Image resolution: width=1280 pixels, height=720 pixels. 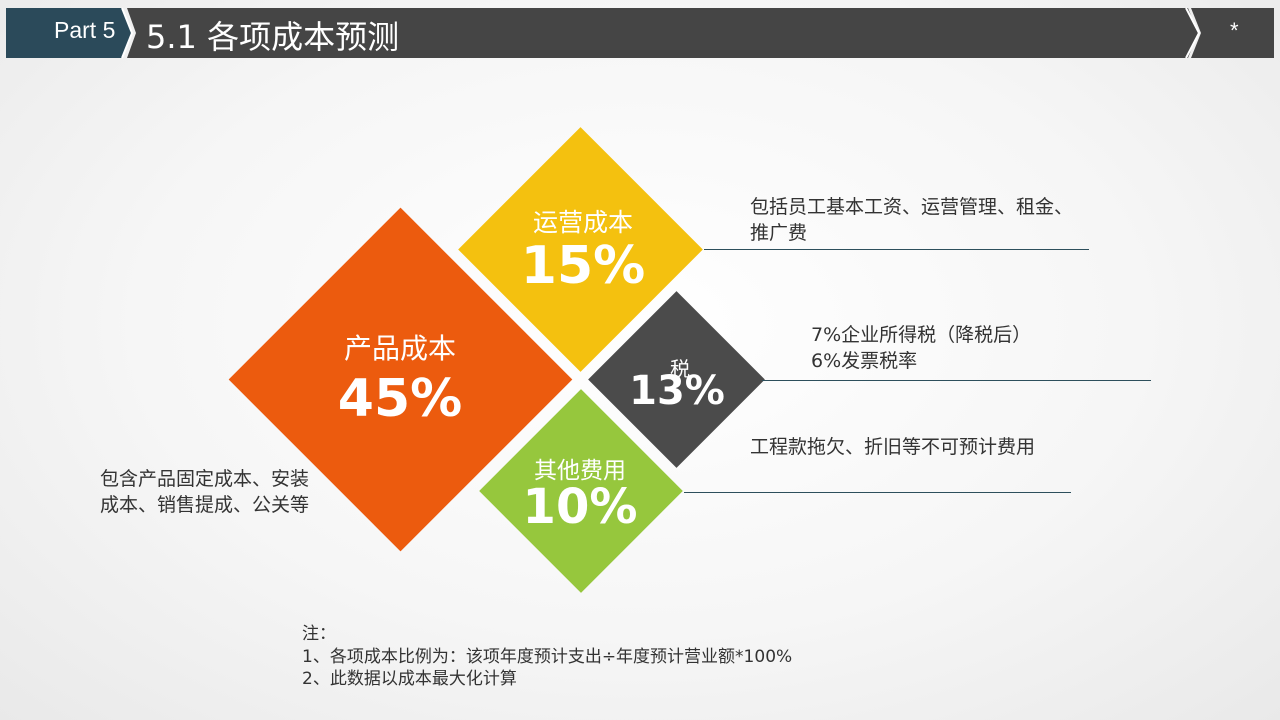 What do you see at coordinates (582, 222) in the screenshot?
I see `operations-cost-label: 运营成本` at bounding box center [582, 222].